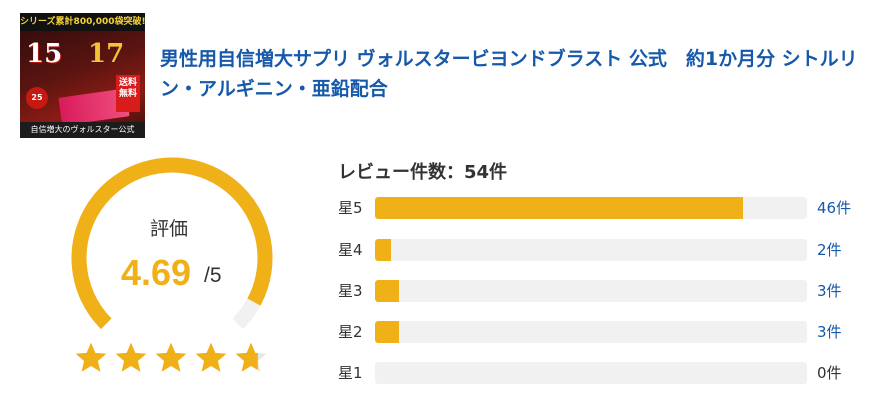  I want to click on bar-label: 星4, so click(350, 250).